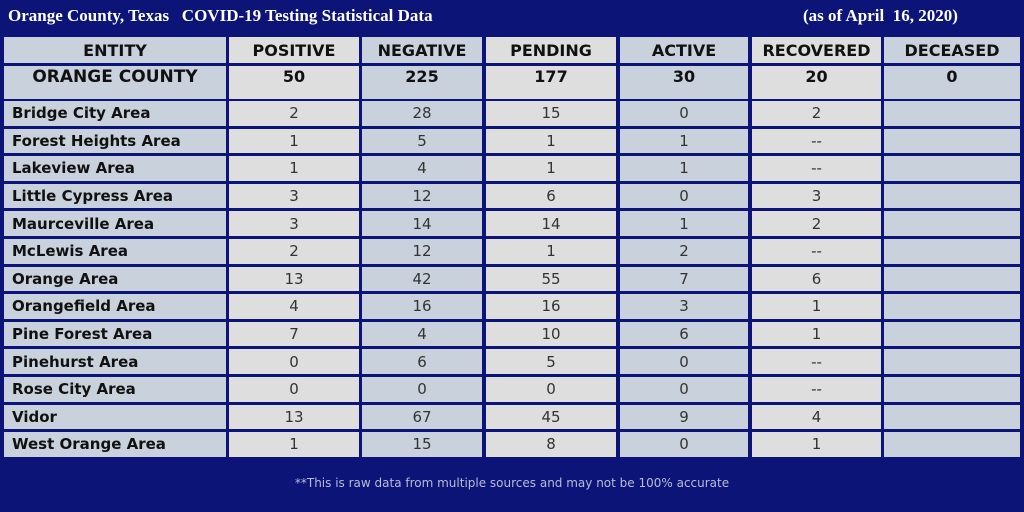 Image resolution: width=1024 pixels, height=512 pixels. I want to click on data-cell: 28, so click(422, 113).